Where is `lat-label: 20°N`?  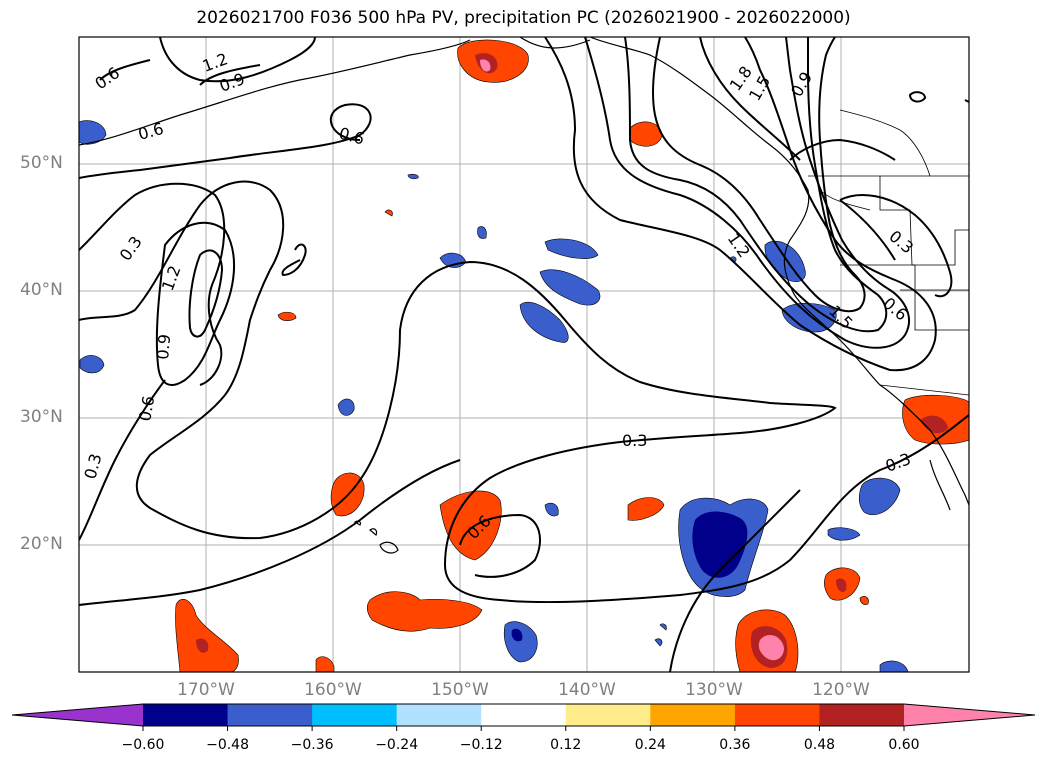
lat-label: 20°N is located at coordinates (41, 544).